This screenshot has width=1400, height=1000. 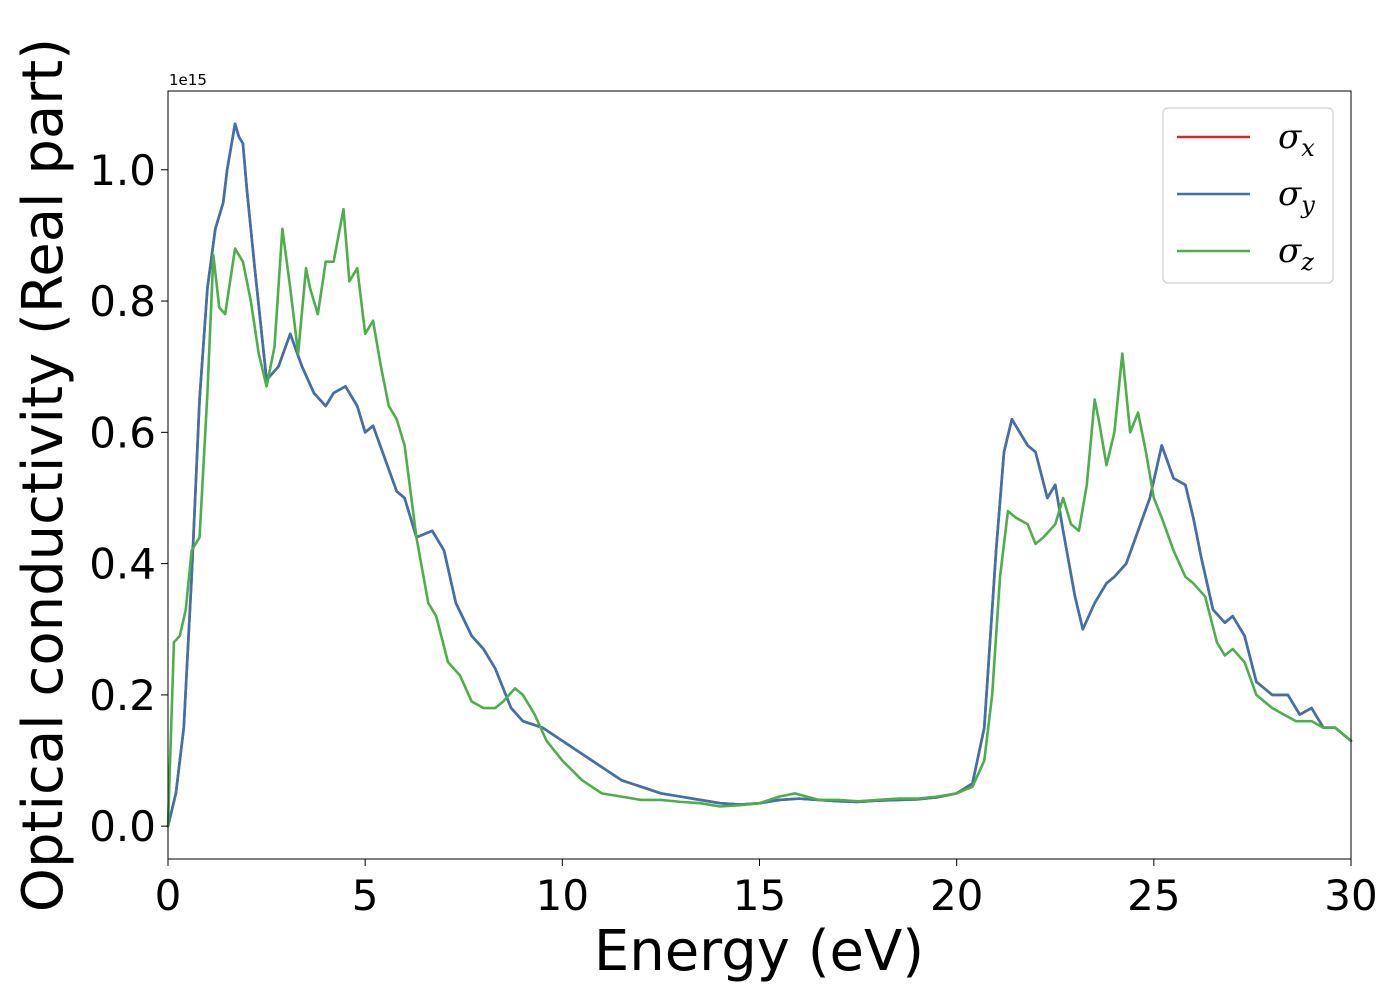 What do you see at coordinates (188, 80) in the screenshot?
I see `y-offset-label: 1e15` at bounding box center [188, 80].